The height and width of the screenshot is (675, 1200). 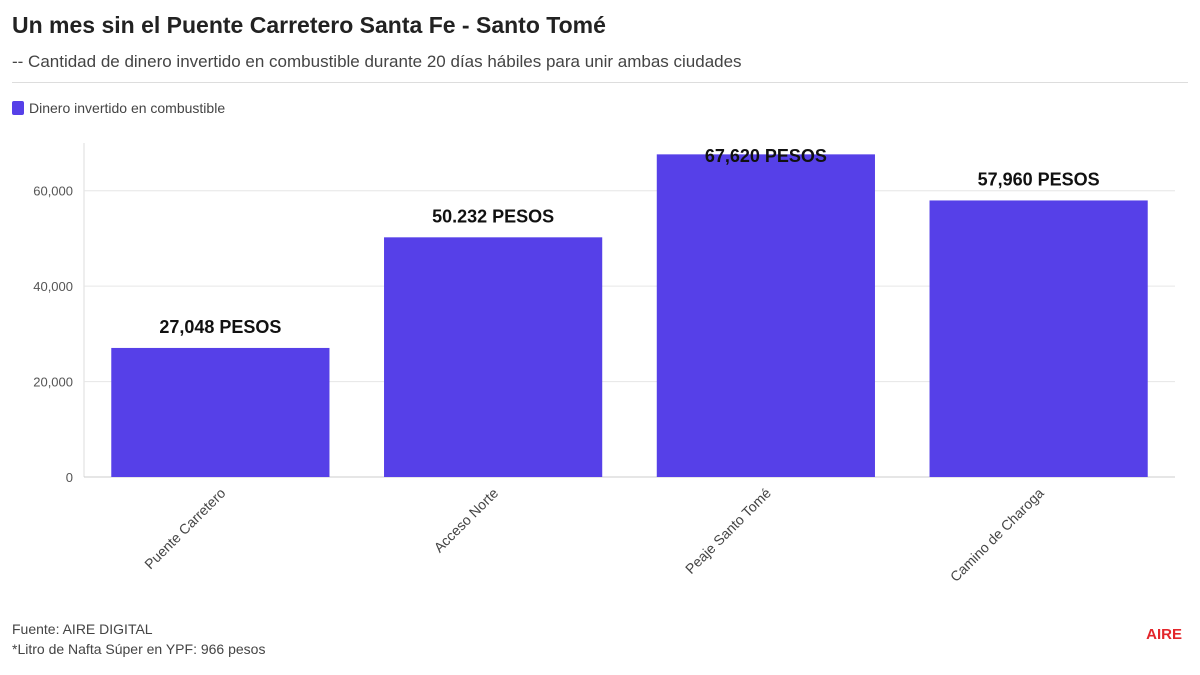 I want to click on category-label: Puente Carretero, so click(x=184, y=528).